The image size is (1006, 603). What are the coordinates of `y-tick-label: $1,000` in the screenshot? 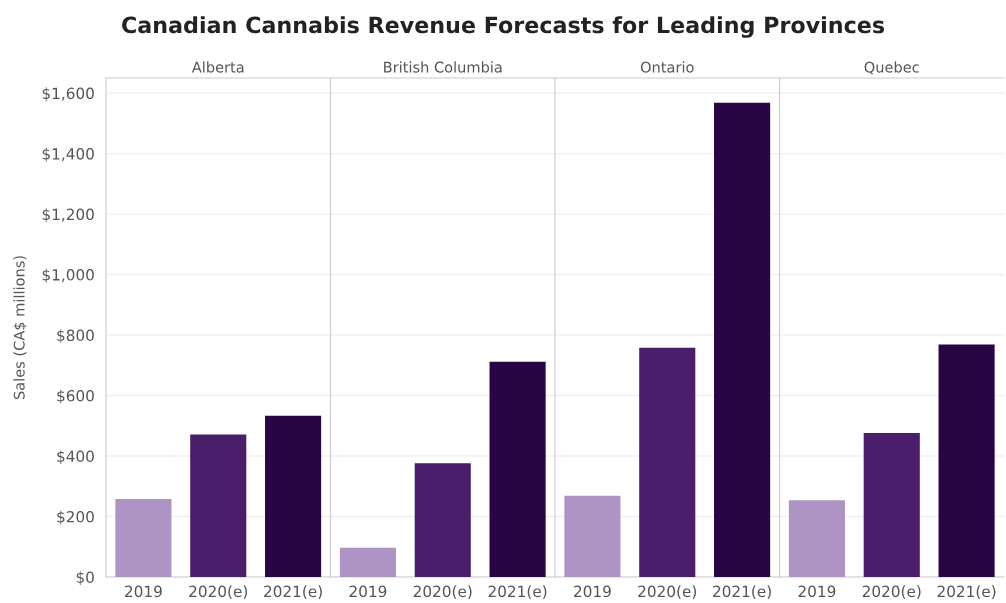 It's located at (68, 275).